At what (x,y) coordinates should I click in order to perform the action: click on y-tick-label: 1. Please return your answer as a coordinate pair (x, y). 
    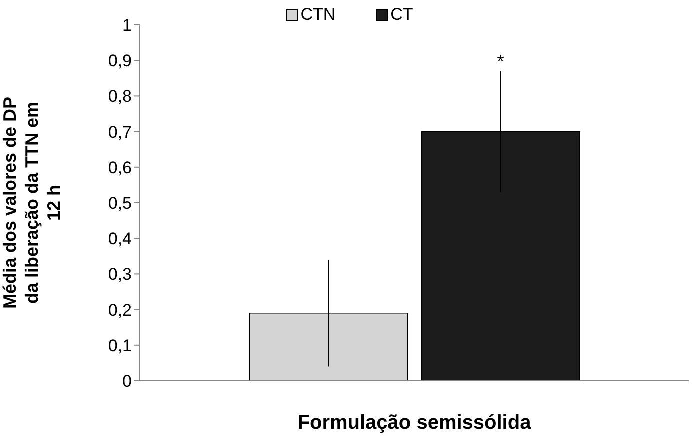
    Looking at the image, I should click on (127, 26).